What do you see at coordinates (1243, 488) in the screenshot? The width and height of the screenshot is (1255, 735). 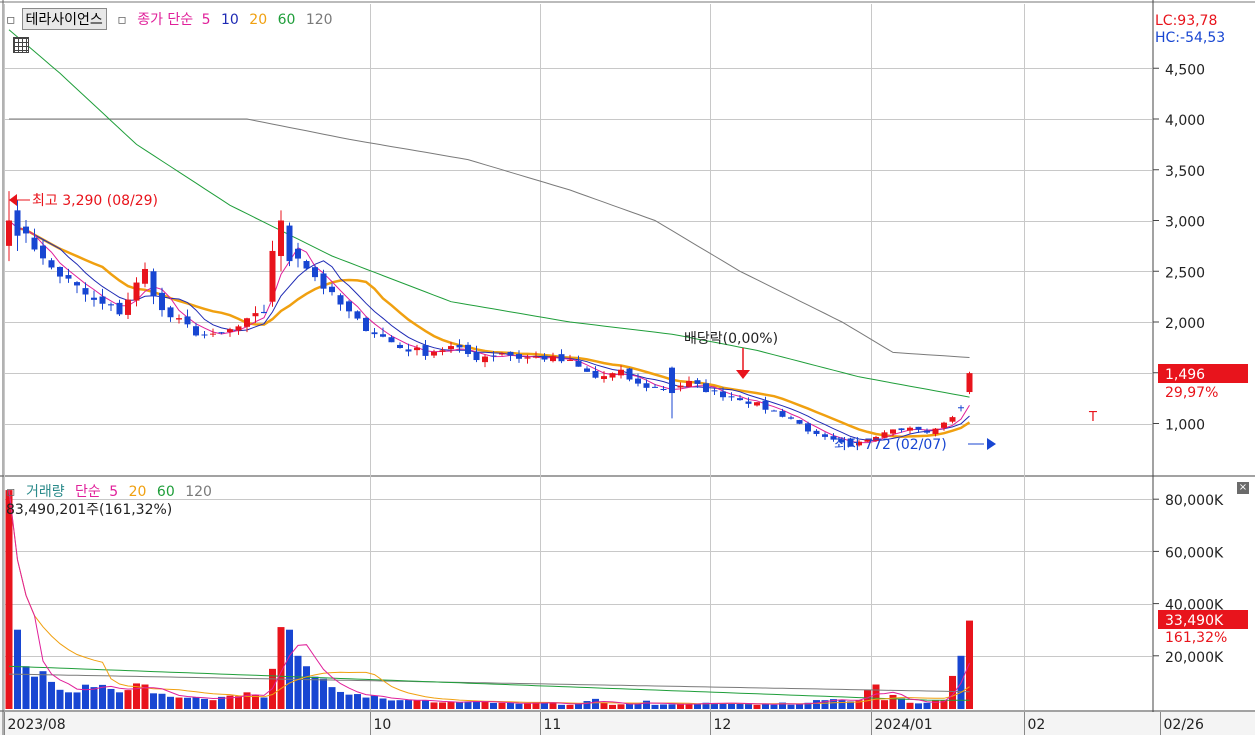 I see `close-icon: ×` at bounding box center [1243, 488].